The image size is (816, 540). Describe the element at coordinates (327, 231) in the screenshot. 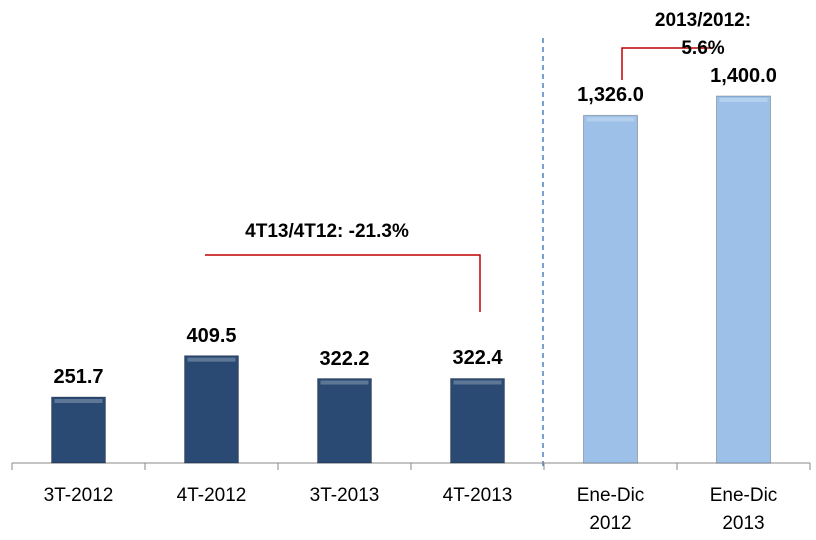

I see `annotation: 4T13/4T12: -21.3%` at that location.